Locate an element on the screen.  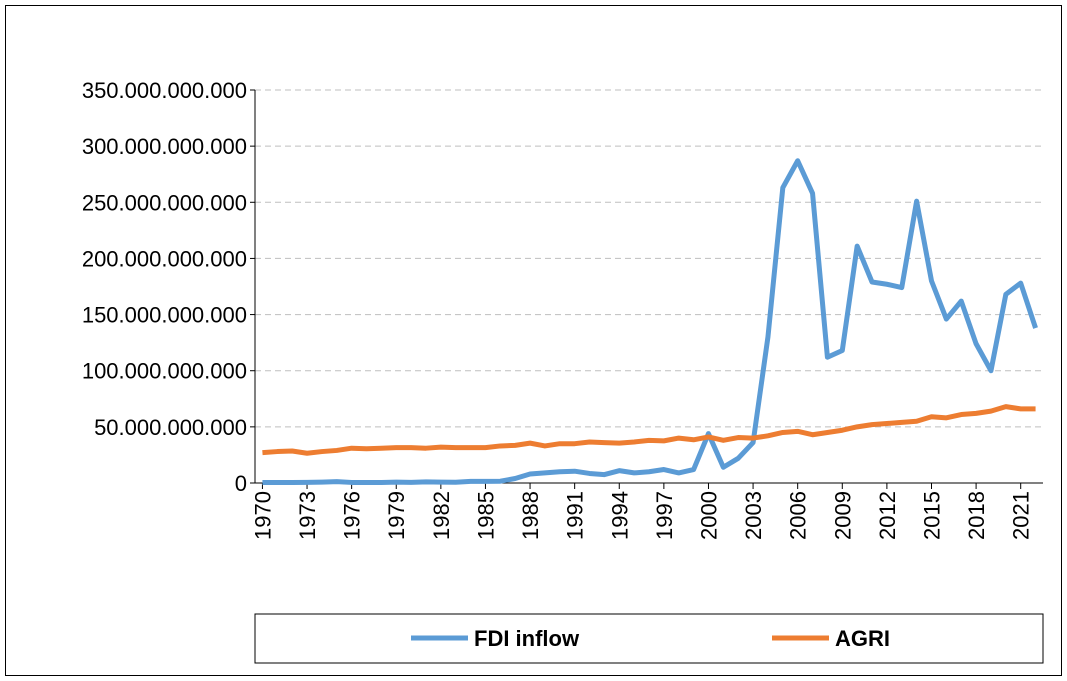
x-tick-label: 1997 is located at coordinates (664, 515).